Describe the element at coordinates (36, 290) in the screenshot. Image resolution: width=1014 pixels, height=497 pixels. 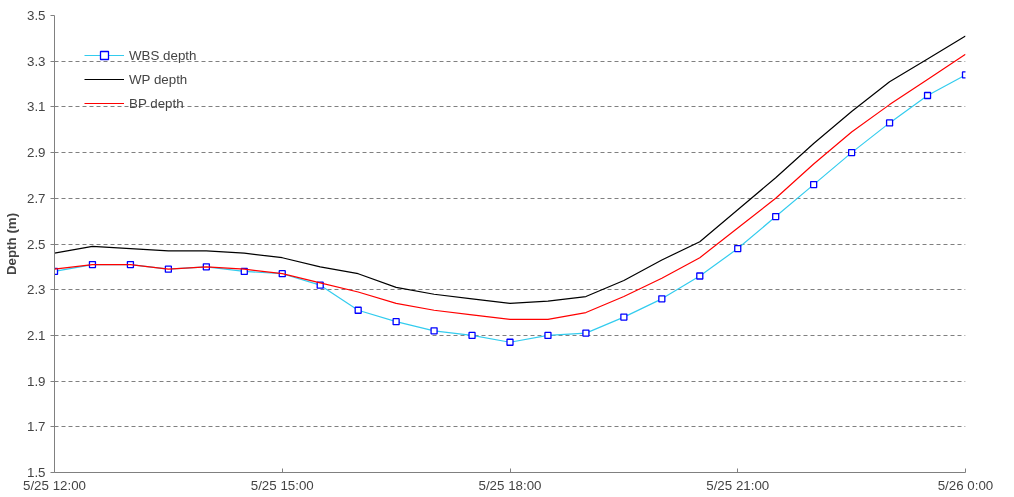
I see `y-tick-label: 2.3` at that location.